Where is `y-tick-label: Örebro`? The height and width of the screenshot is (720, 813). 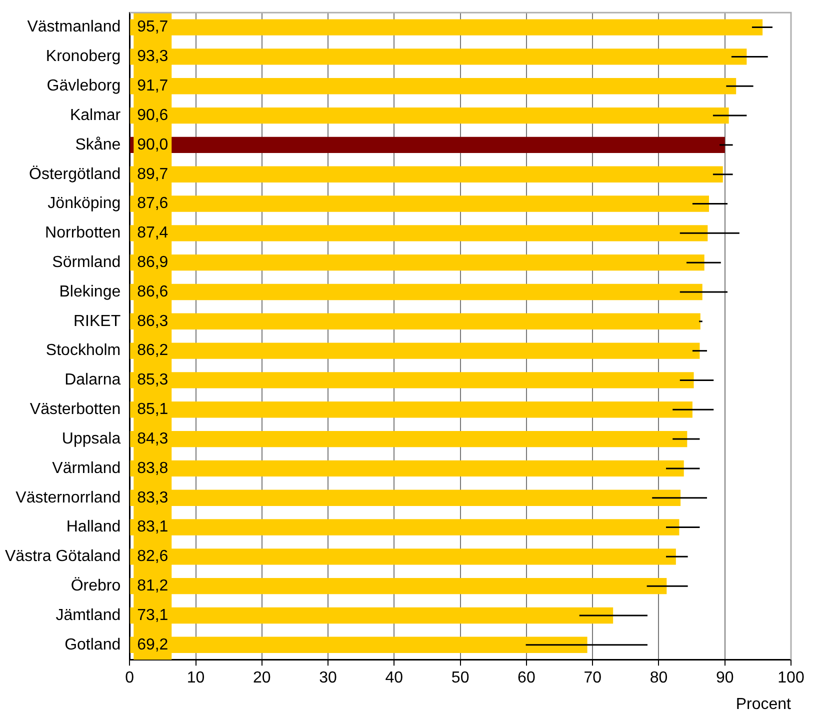
y-tick-label: Örebro is located at coordinates (95, 585).